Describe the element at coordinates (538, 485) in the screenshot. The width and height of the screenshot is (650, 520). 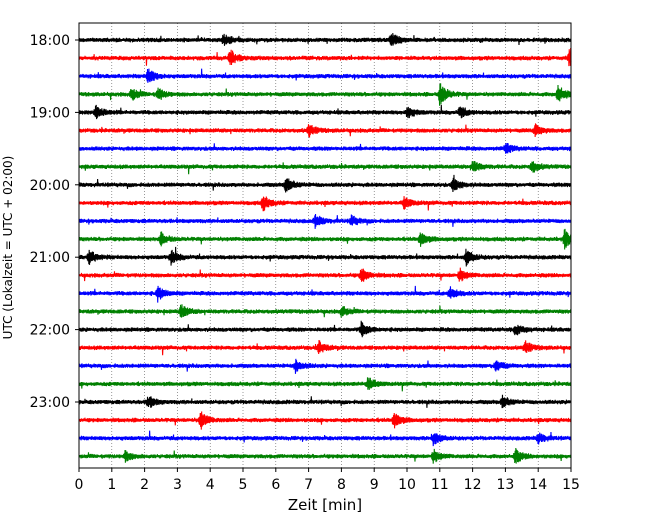
I see `x-tick-label: 14` at that location.